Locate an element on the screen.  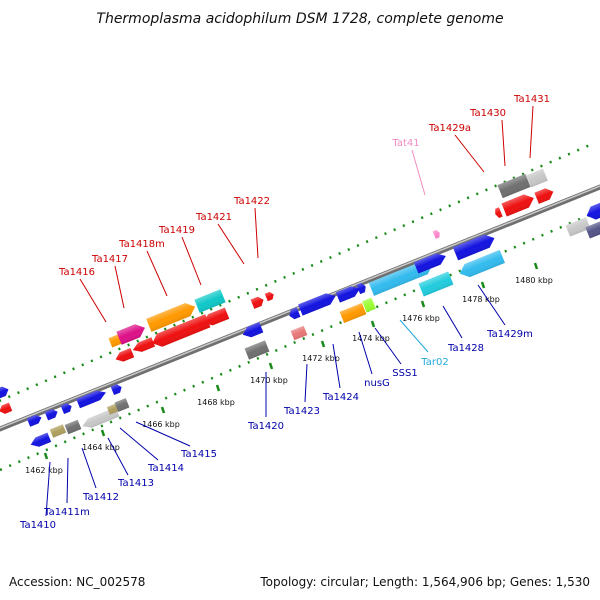
kbp-tick-label: 1470 kbp is located at coordinates (269, 380).